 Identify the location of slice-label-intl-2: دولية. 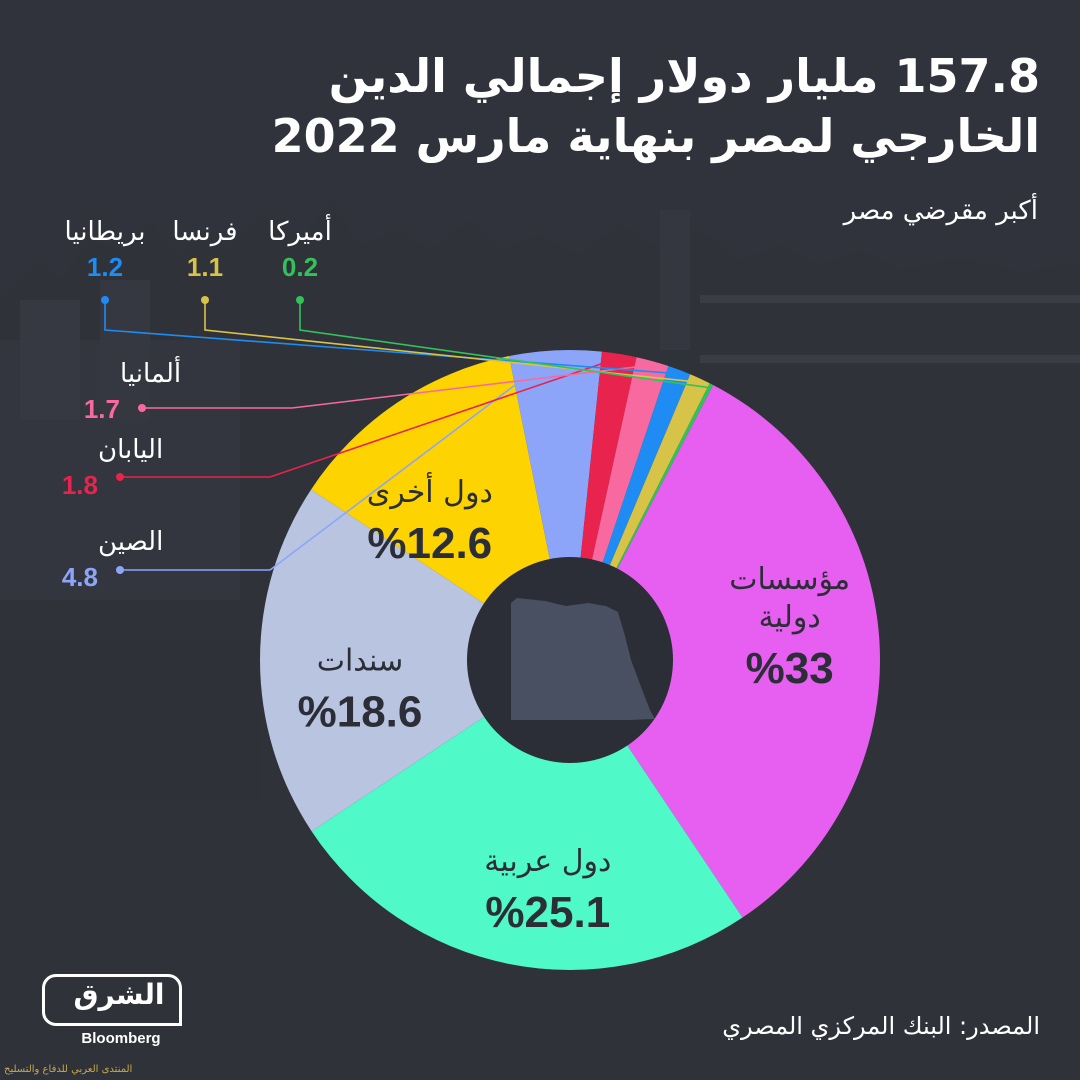
(790, 617).